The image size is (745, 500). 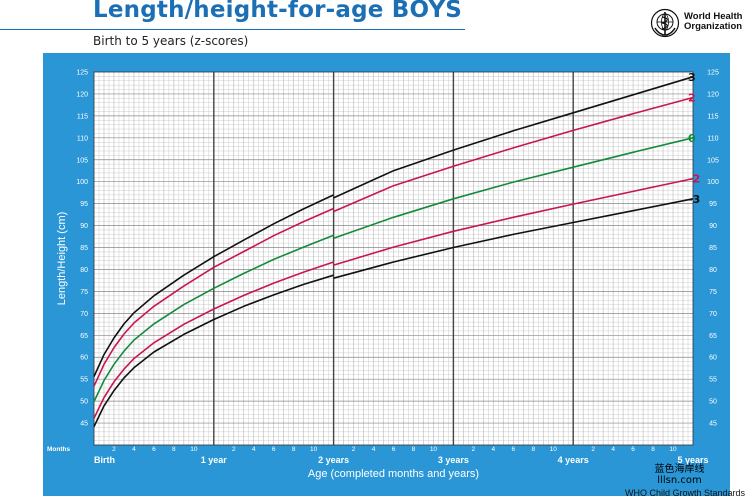 I want to click on curve-z-3-length, so click(x=213, y=350).